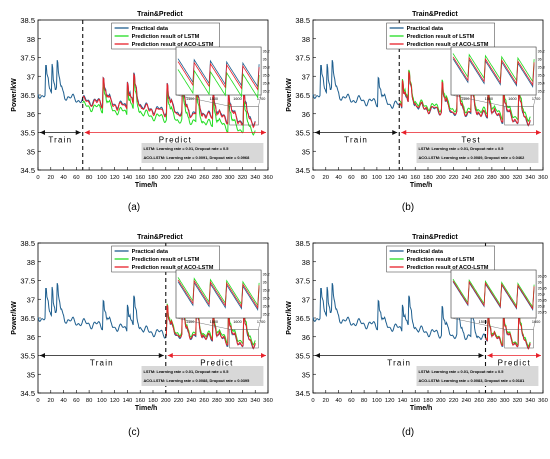 Image resolution: width=550 pixels, height=459 pixels. Describe the element at coordinates (263, 132) in the screenshot. I see `predict-arrow-right-head` at that location.